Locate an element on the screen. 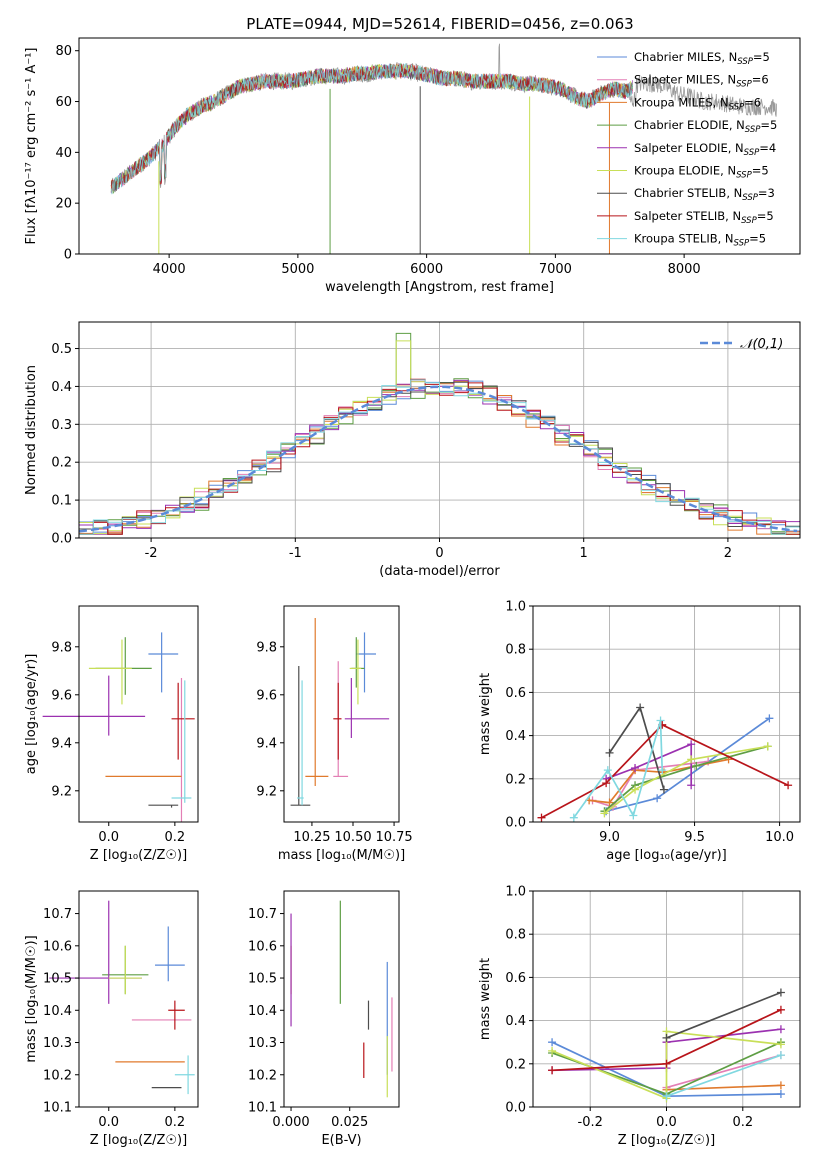  legend-entry: Salpeter STELIB, NSSP=5 is located at coordinates (704, 217).